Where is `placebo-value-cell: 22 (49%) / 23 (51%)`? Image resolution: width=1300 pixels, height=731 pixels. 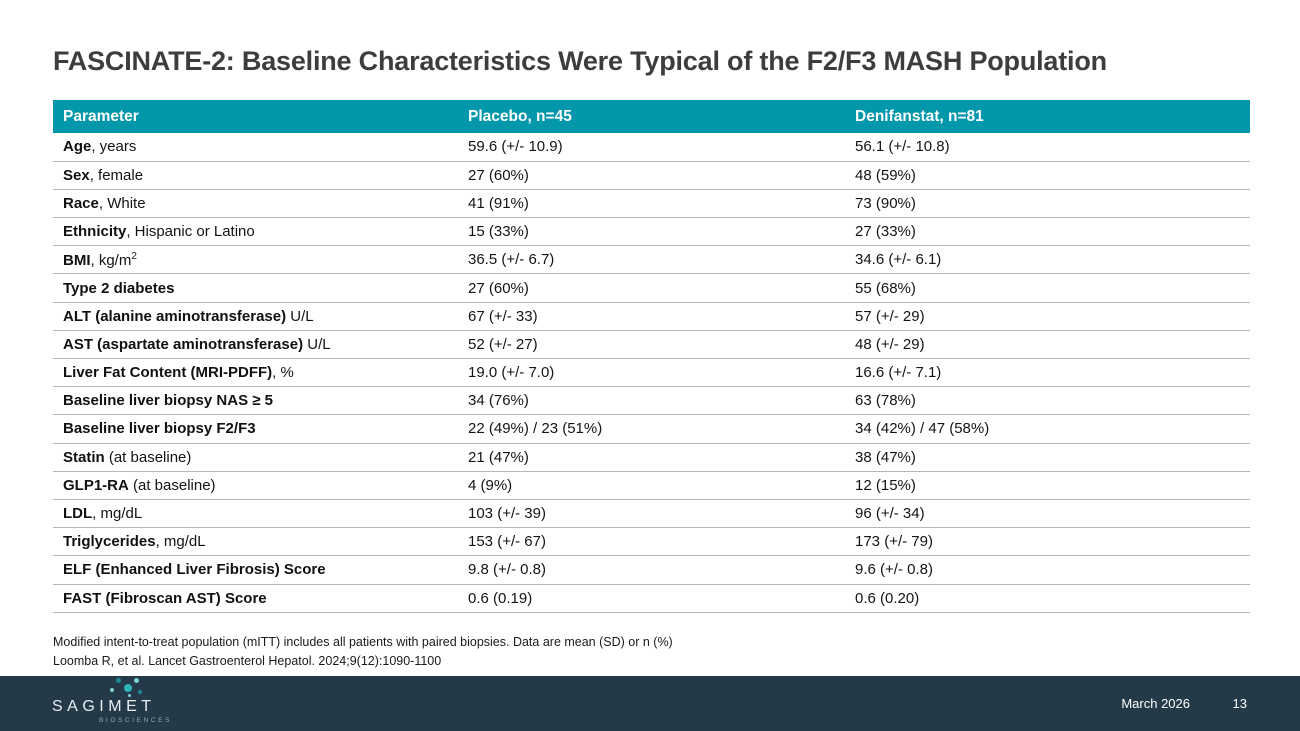 placebo-value-cell: 22 (49%) / 23 (51%) is located at coordinates (661, 429).